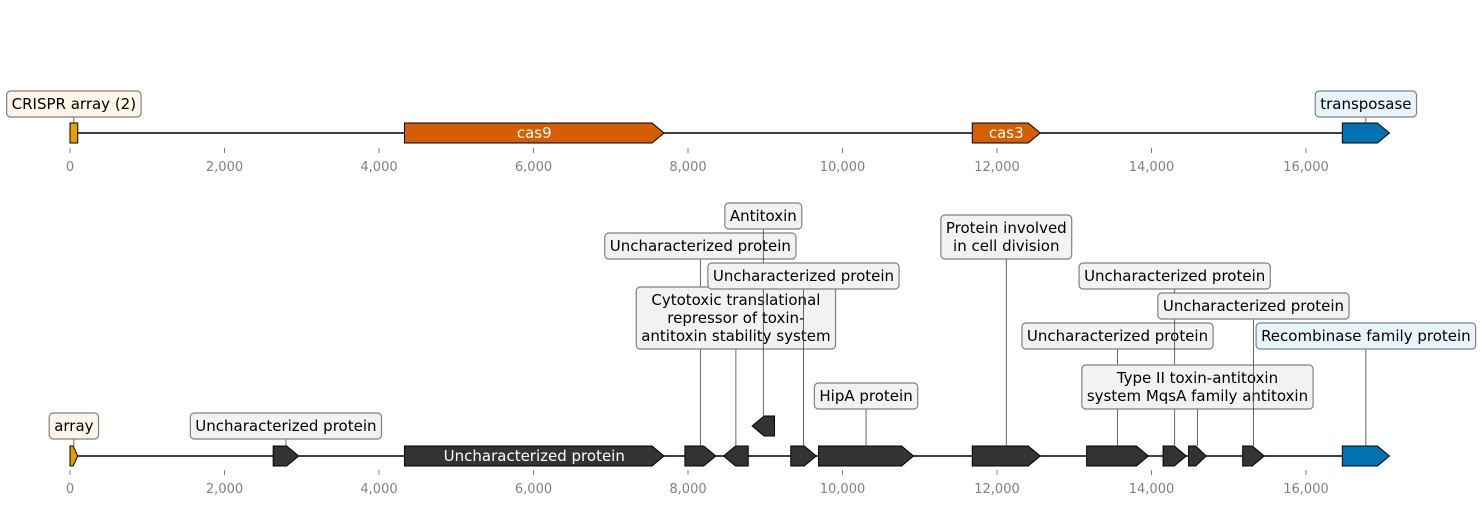 The image size is (1482, 509). I want to click on gene-label-line: Antitoxin, so click(763, 216).